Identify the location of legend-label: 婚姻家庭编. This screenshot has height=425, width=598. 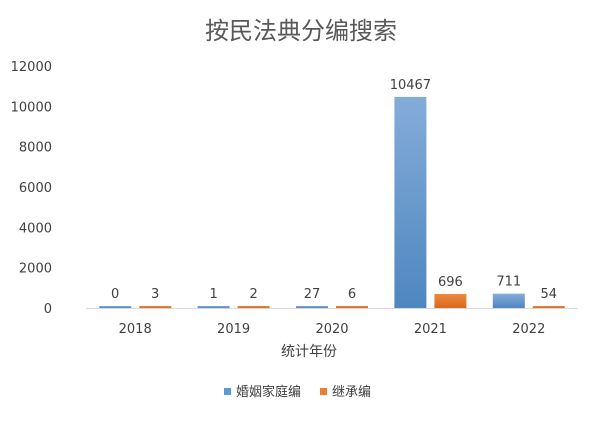
(268, 392).